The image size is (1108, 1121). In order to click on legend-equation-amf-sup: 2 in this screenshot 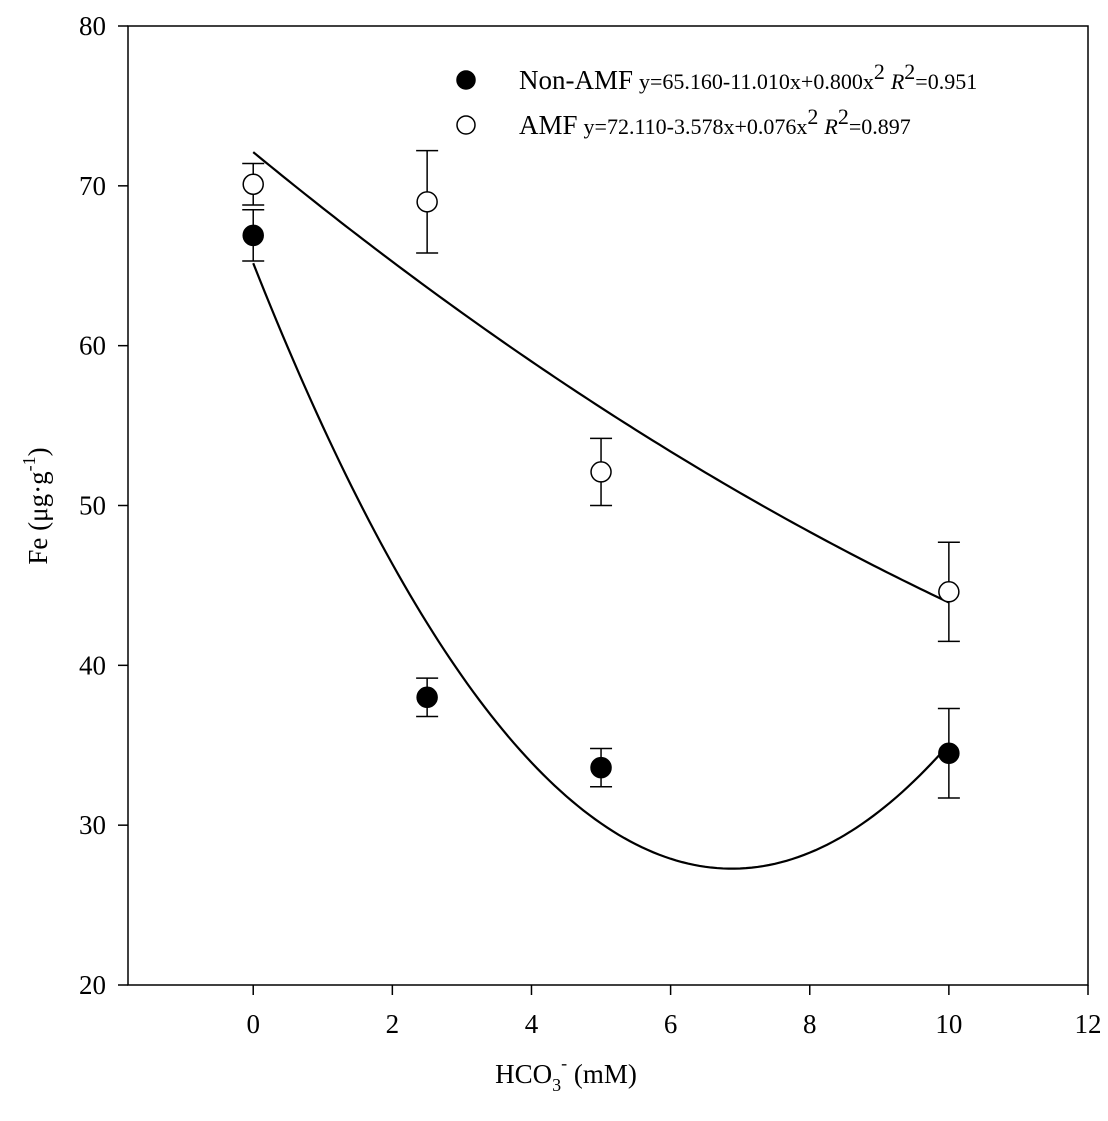, I will do `click(812, 116)`.